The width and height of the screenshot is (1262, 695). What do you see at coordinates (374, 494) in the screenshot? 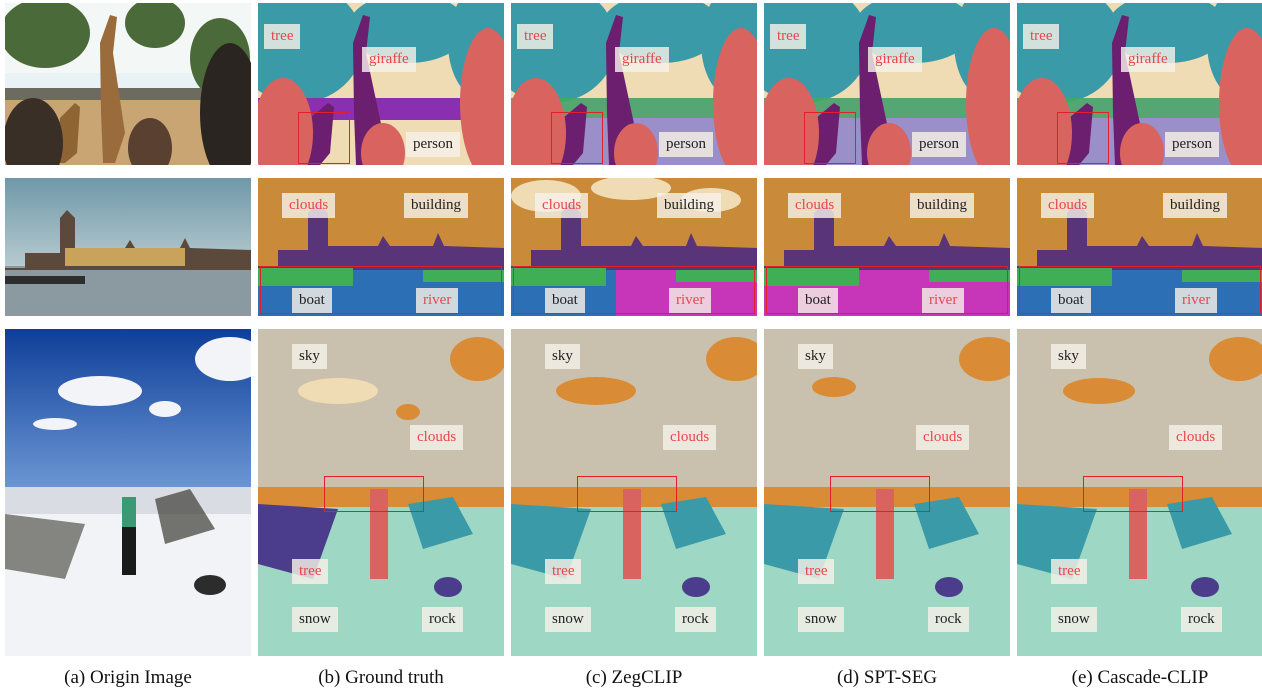
I see `highlight-box-snow-gt` at bounding box center [374, 494].